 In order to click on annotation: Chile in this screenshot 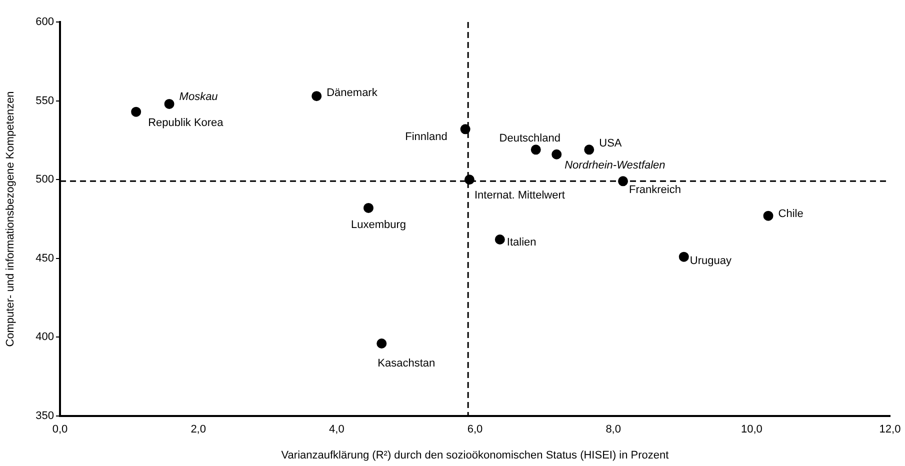, I will do `click(791, 214)`.